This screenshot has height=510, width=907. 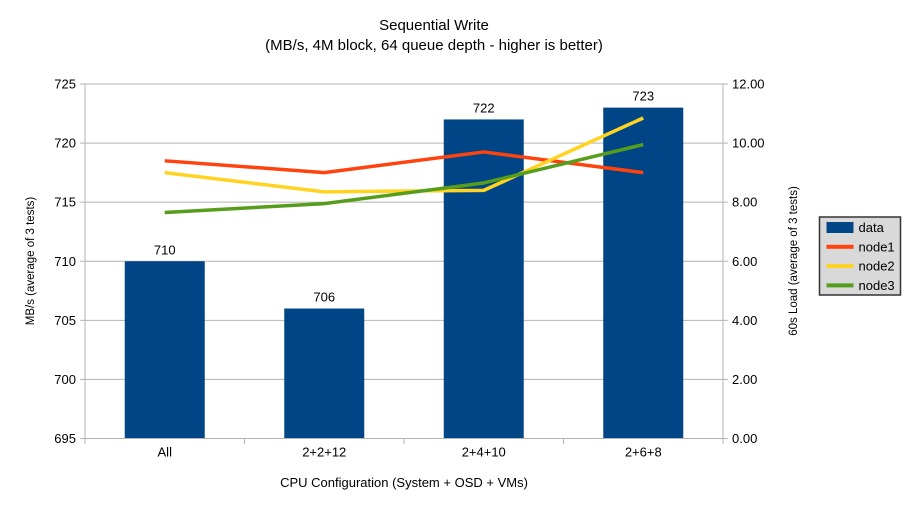 I want to click on legend-label-data: data, so click(x=872, y=227).